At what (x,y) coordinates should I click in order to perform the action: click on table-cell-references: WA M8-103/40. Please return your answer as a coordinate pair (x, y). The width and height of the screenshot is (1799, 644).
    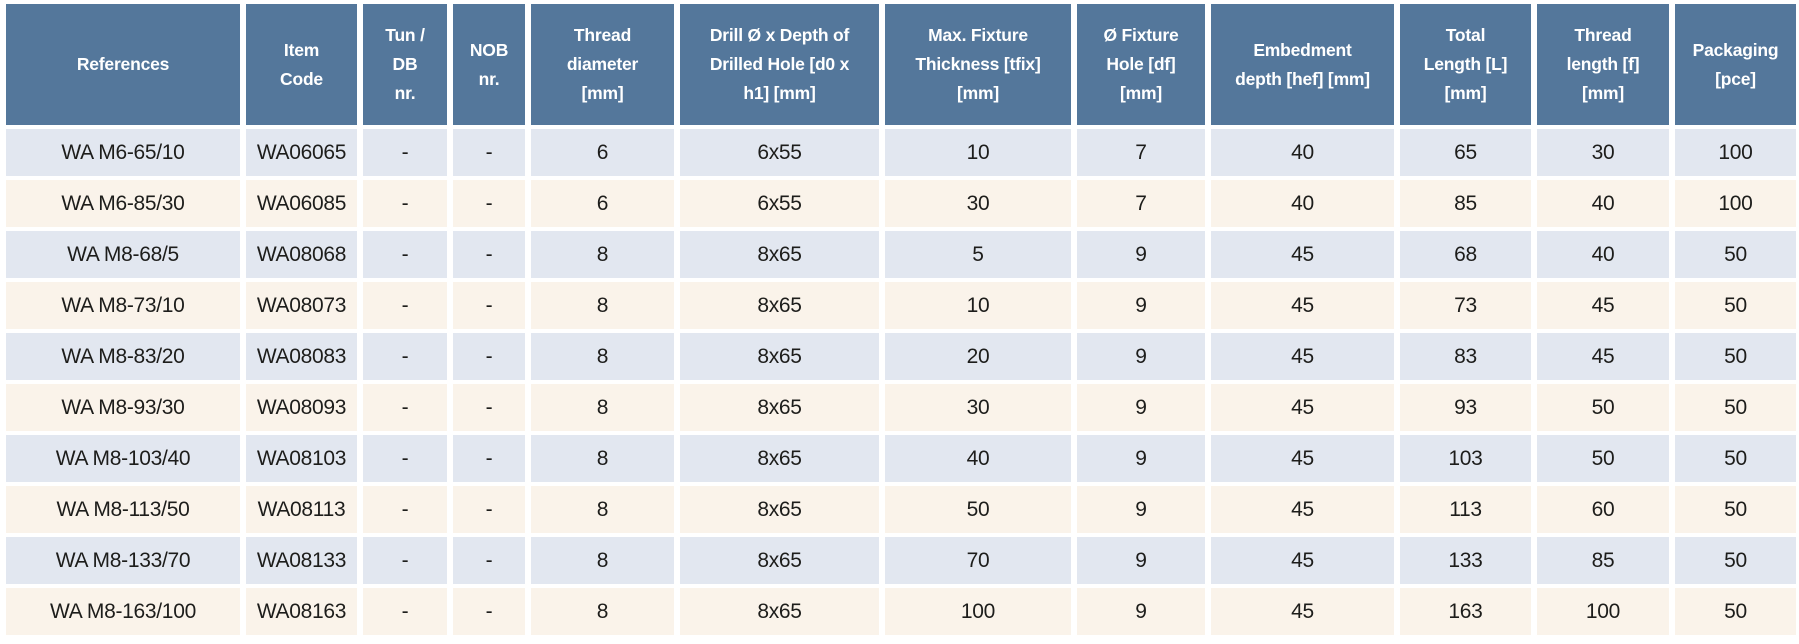
    Looking at the image, I should click on (123, 458).